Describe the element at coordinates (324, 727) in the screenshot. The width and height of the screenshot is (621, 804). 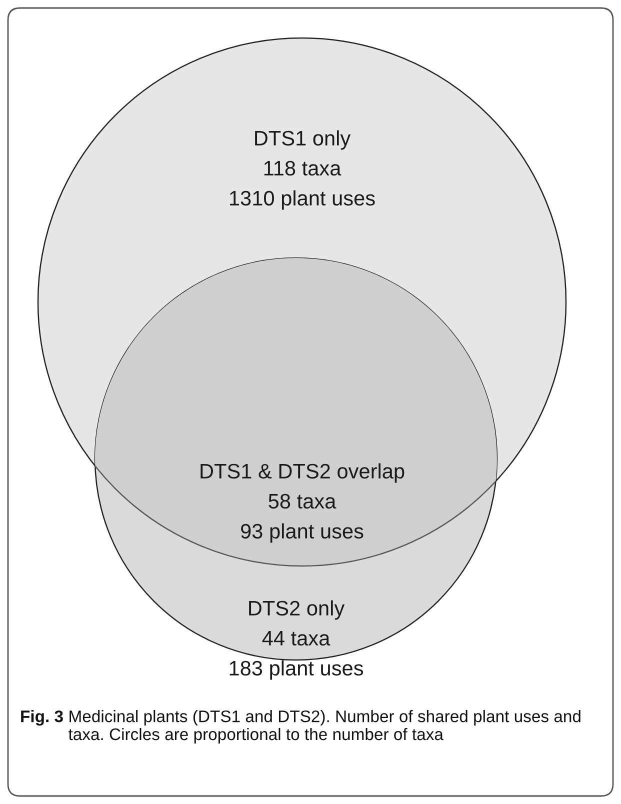
I see `text: Medicinal plants (DTS1 and DTS2). Number of shared plant uses and taxa. Circles are proportional to the number of taxa` at that location.